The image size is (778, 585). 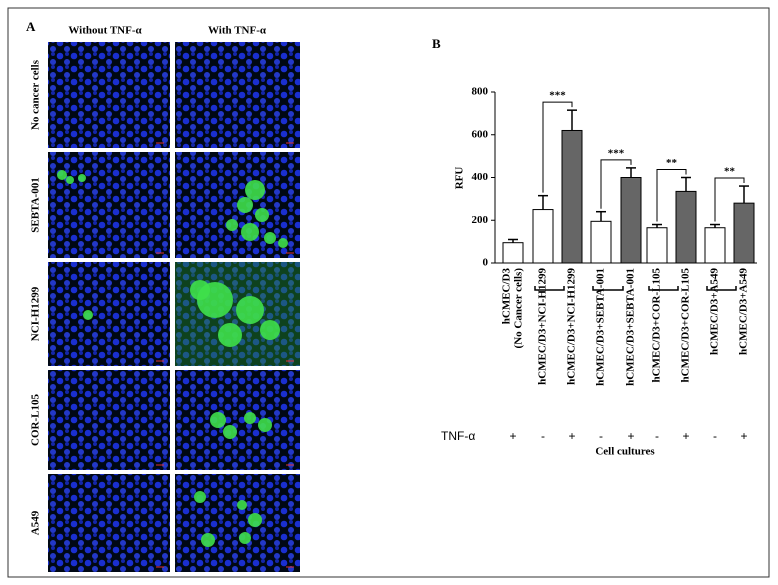 What do you see at coordinates (460, 178) in the screenshot?
I see `y-axis-label: RFU` at bounding box center [460, 178].